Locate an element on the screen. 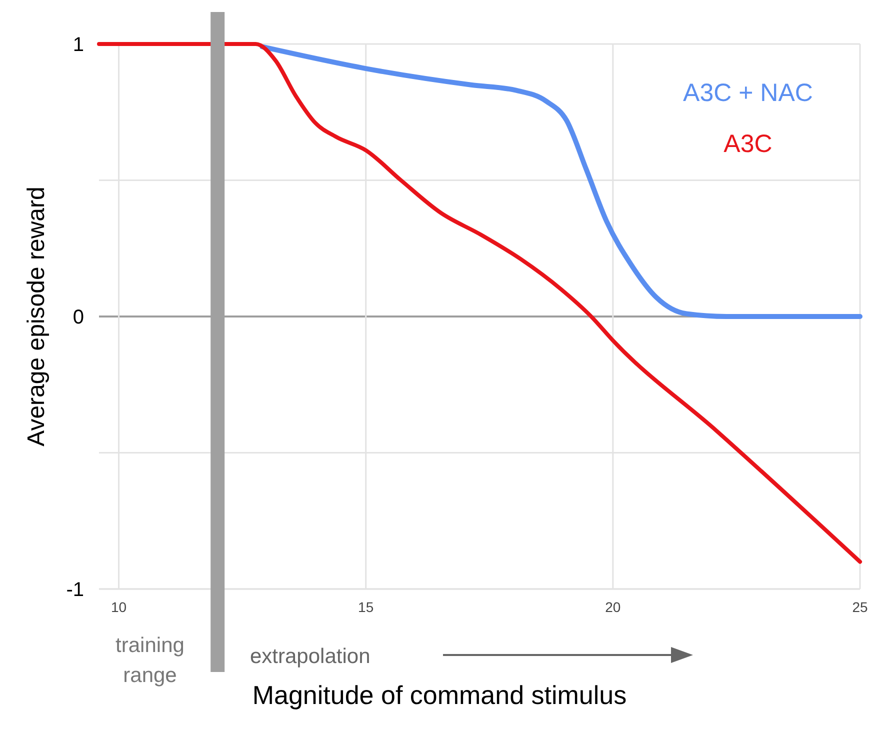 Image resolution: width=881 pixels, height=743 pixels. y-tick-label: 1 is located at coordinates (78, 45).